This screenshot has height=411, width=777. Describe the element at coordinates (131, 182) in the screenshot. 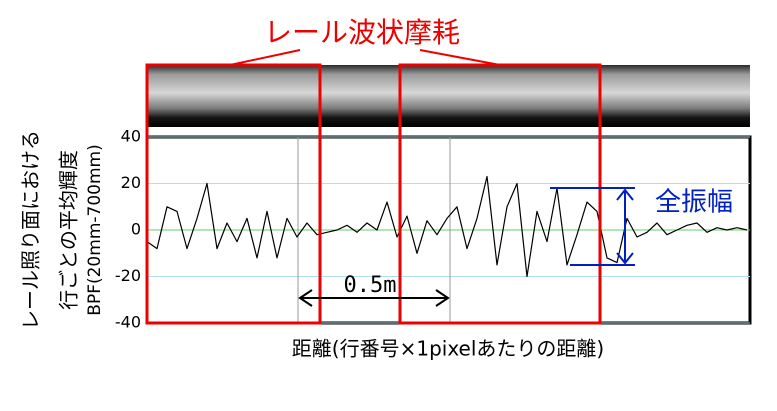

I see `y-tick-label: 20` at that location.